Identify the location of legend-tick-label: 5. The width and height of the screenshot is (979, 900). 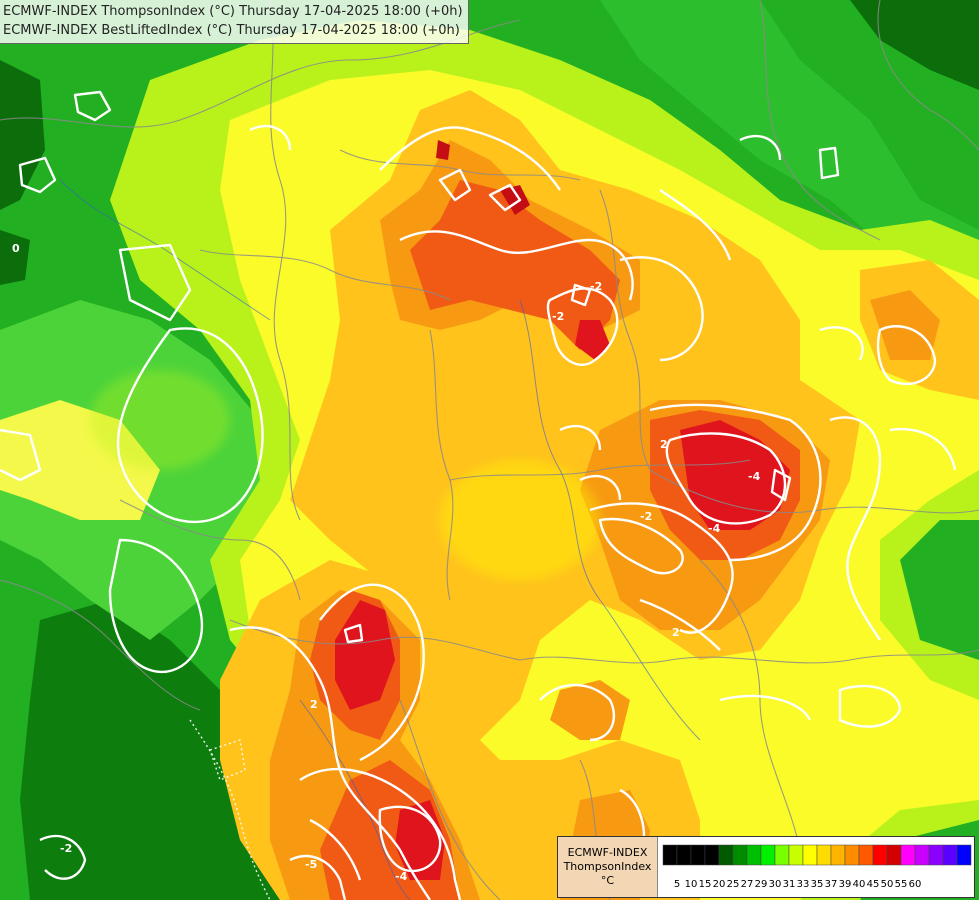
(677, 884).